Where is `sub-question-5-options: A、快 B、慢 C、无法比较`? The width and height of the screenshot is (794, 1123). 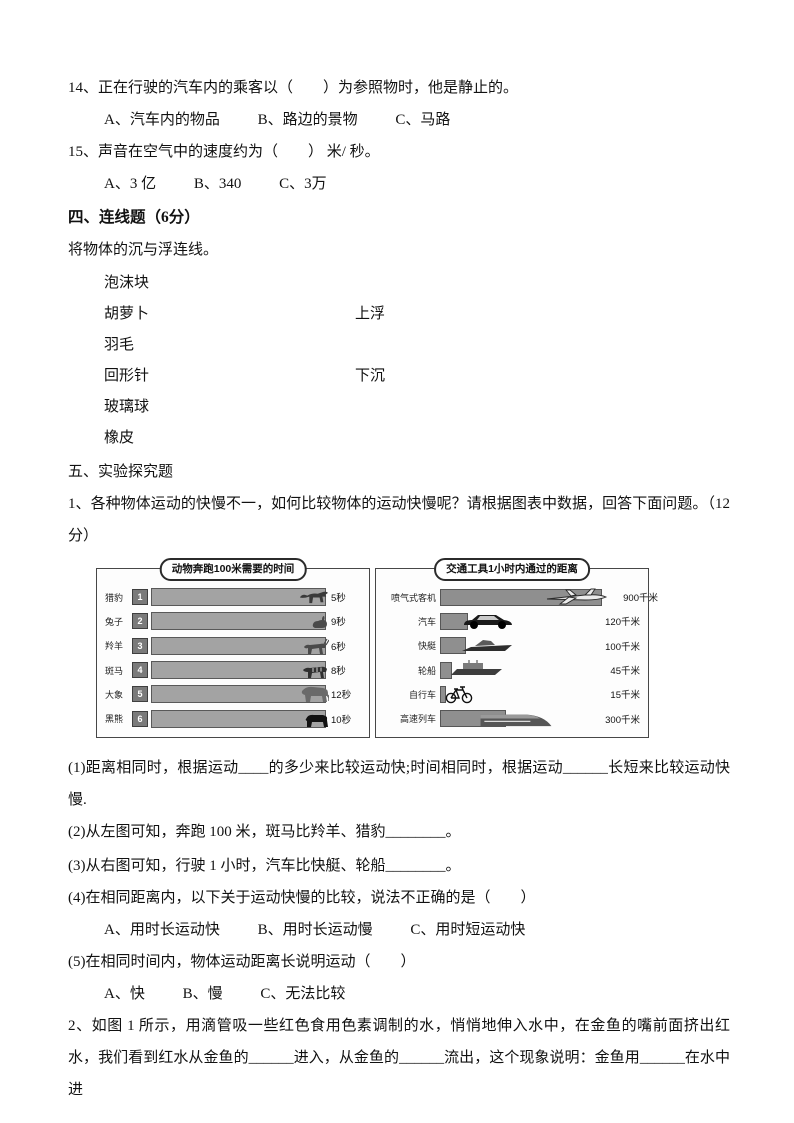 sub-question-5-options: A、快 B、慢 C、无法比较 is located at coordinates (399, 994).